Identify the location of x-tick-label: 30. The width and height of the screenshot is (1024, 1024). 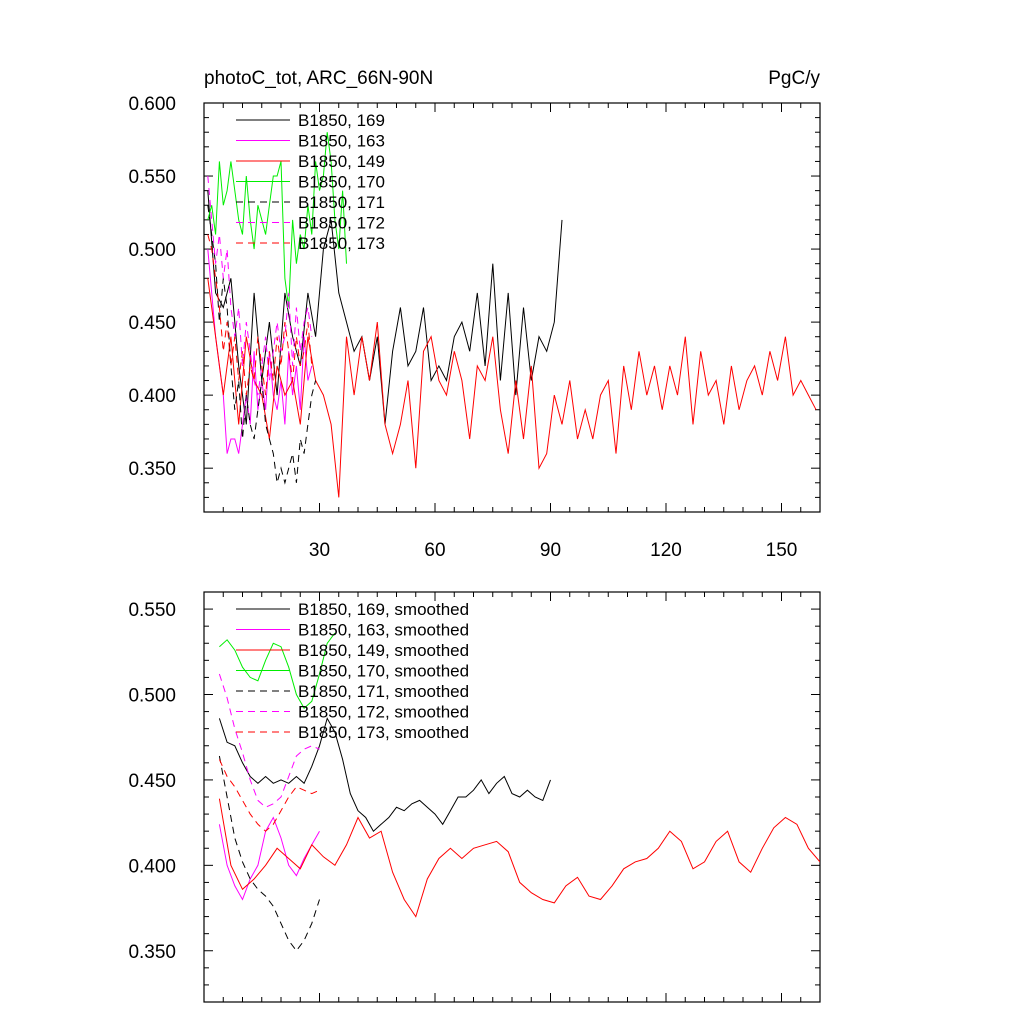
(319, 550).